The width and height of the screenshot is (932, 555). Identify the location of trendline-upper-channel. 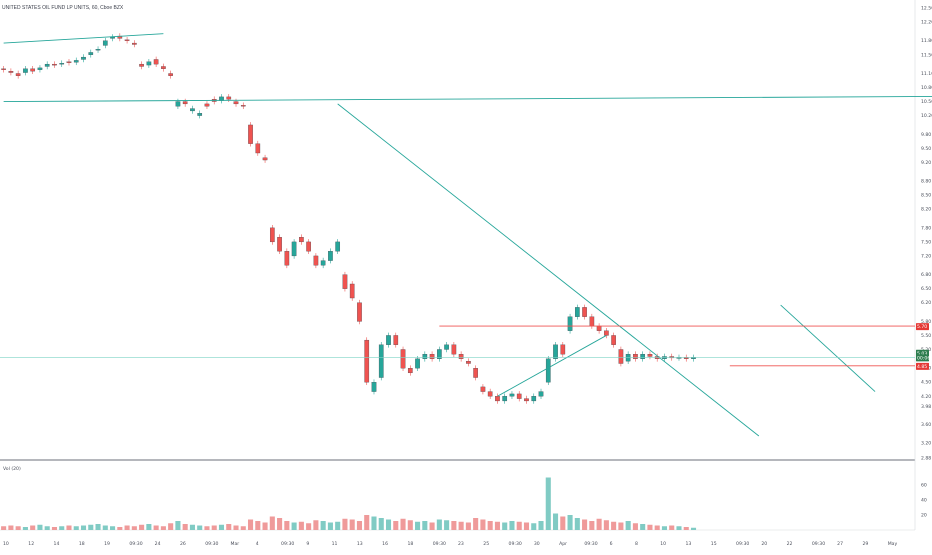
(83, 38).